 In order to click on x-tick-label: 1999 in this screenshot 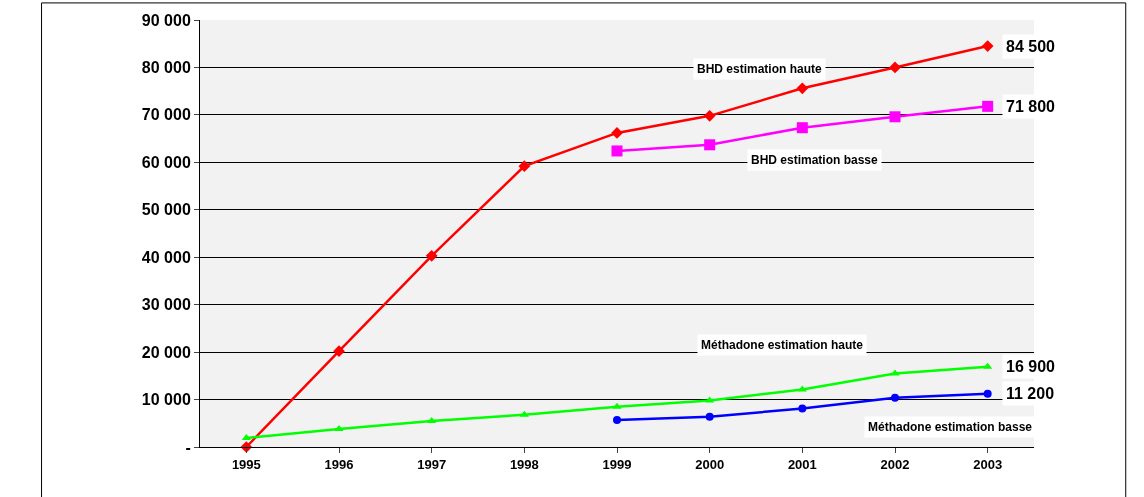, I will do `click(617, 464)`.